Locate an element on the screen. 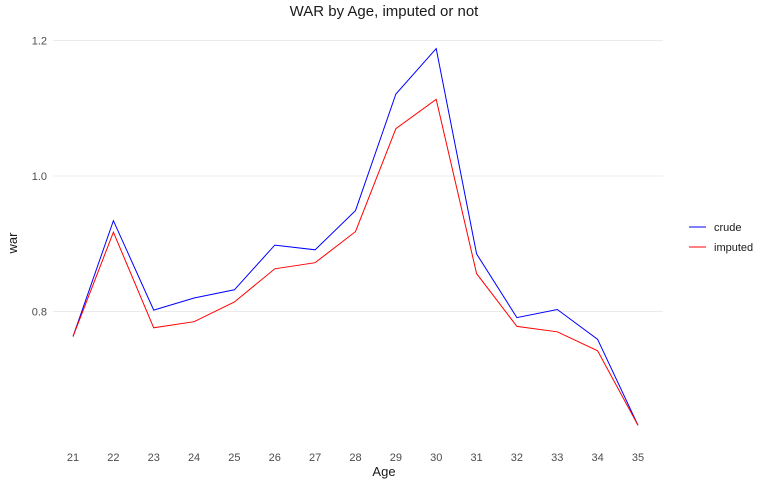  x-tick-label: 24 is located at coordinates (194, 458).